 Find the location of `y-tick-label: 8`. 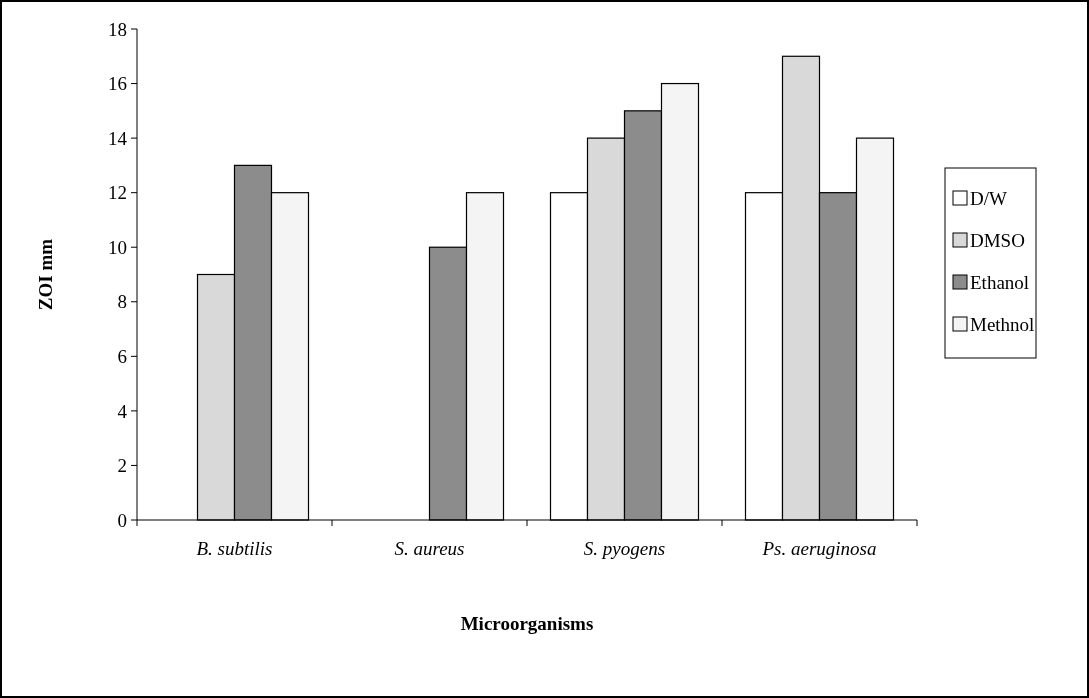

y-tick-label: 8 is located at coordinates (122, 302).